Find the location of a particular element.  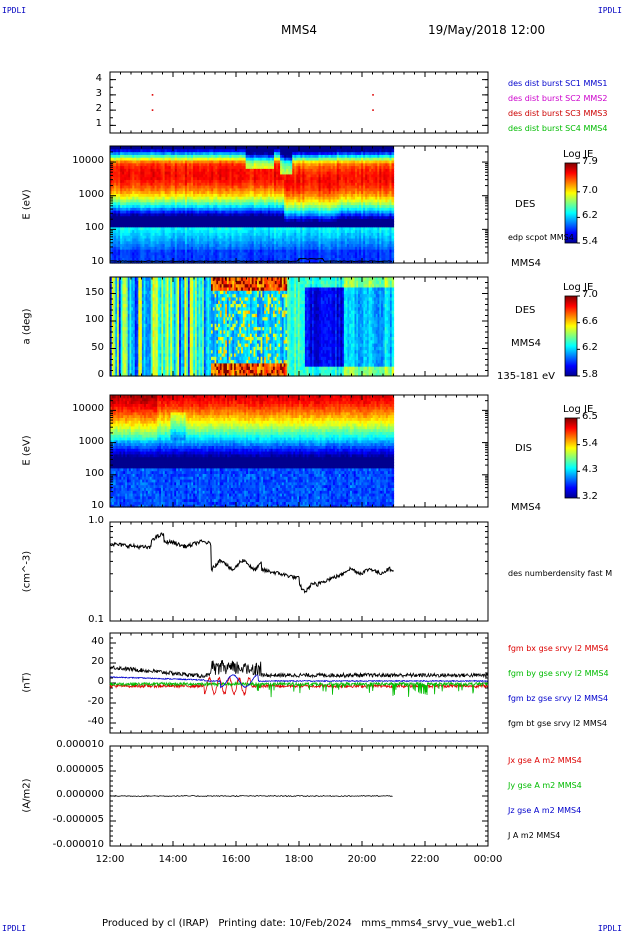

dis-energy-colorbar-tick-label: 6.5 is located at coordinates (590, 416).